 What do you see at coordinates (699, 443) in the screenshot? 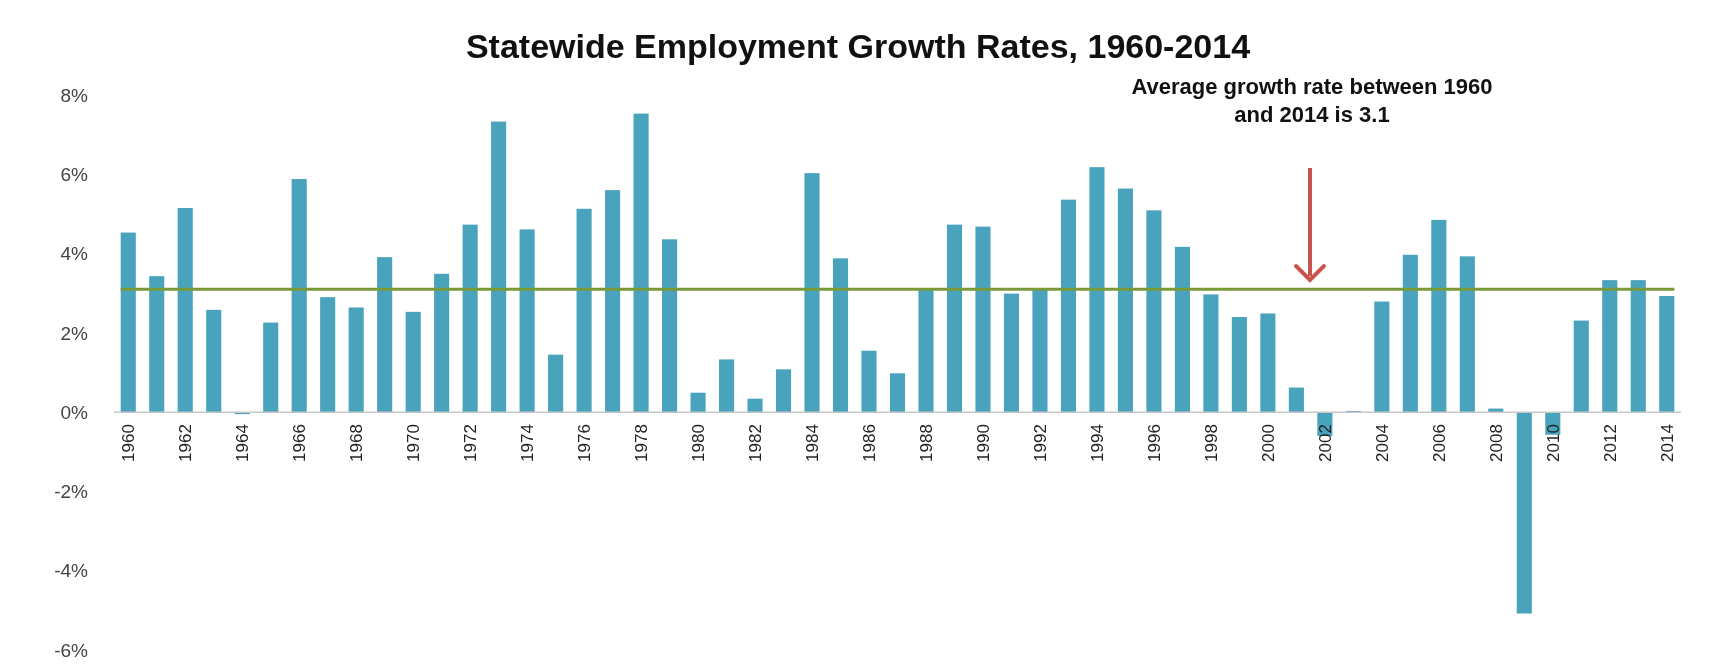
I see `x-tick-label: 1980` at bounding box center [699, 443].